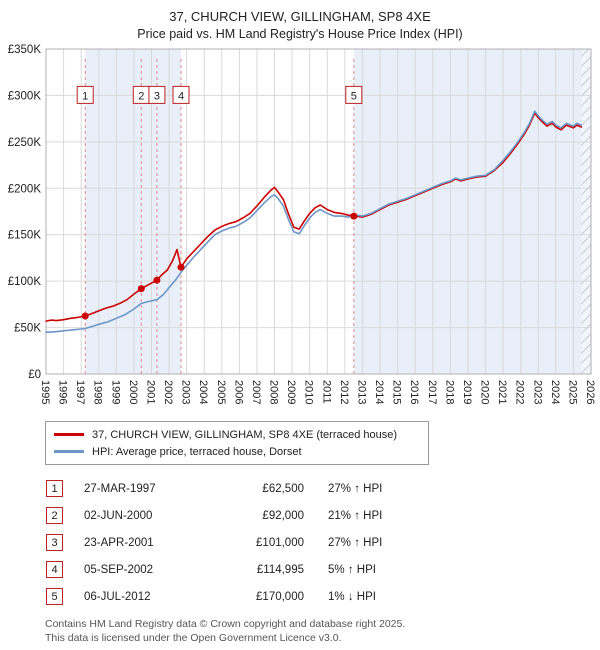 The width and height of the screenshot is (600, 650). Describe the element at coordinates (323, 488) in the screenshot. I see `sale-row: 1 27-MAR-1997 £62,500 27% ↑ HPI` at that location.